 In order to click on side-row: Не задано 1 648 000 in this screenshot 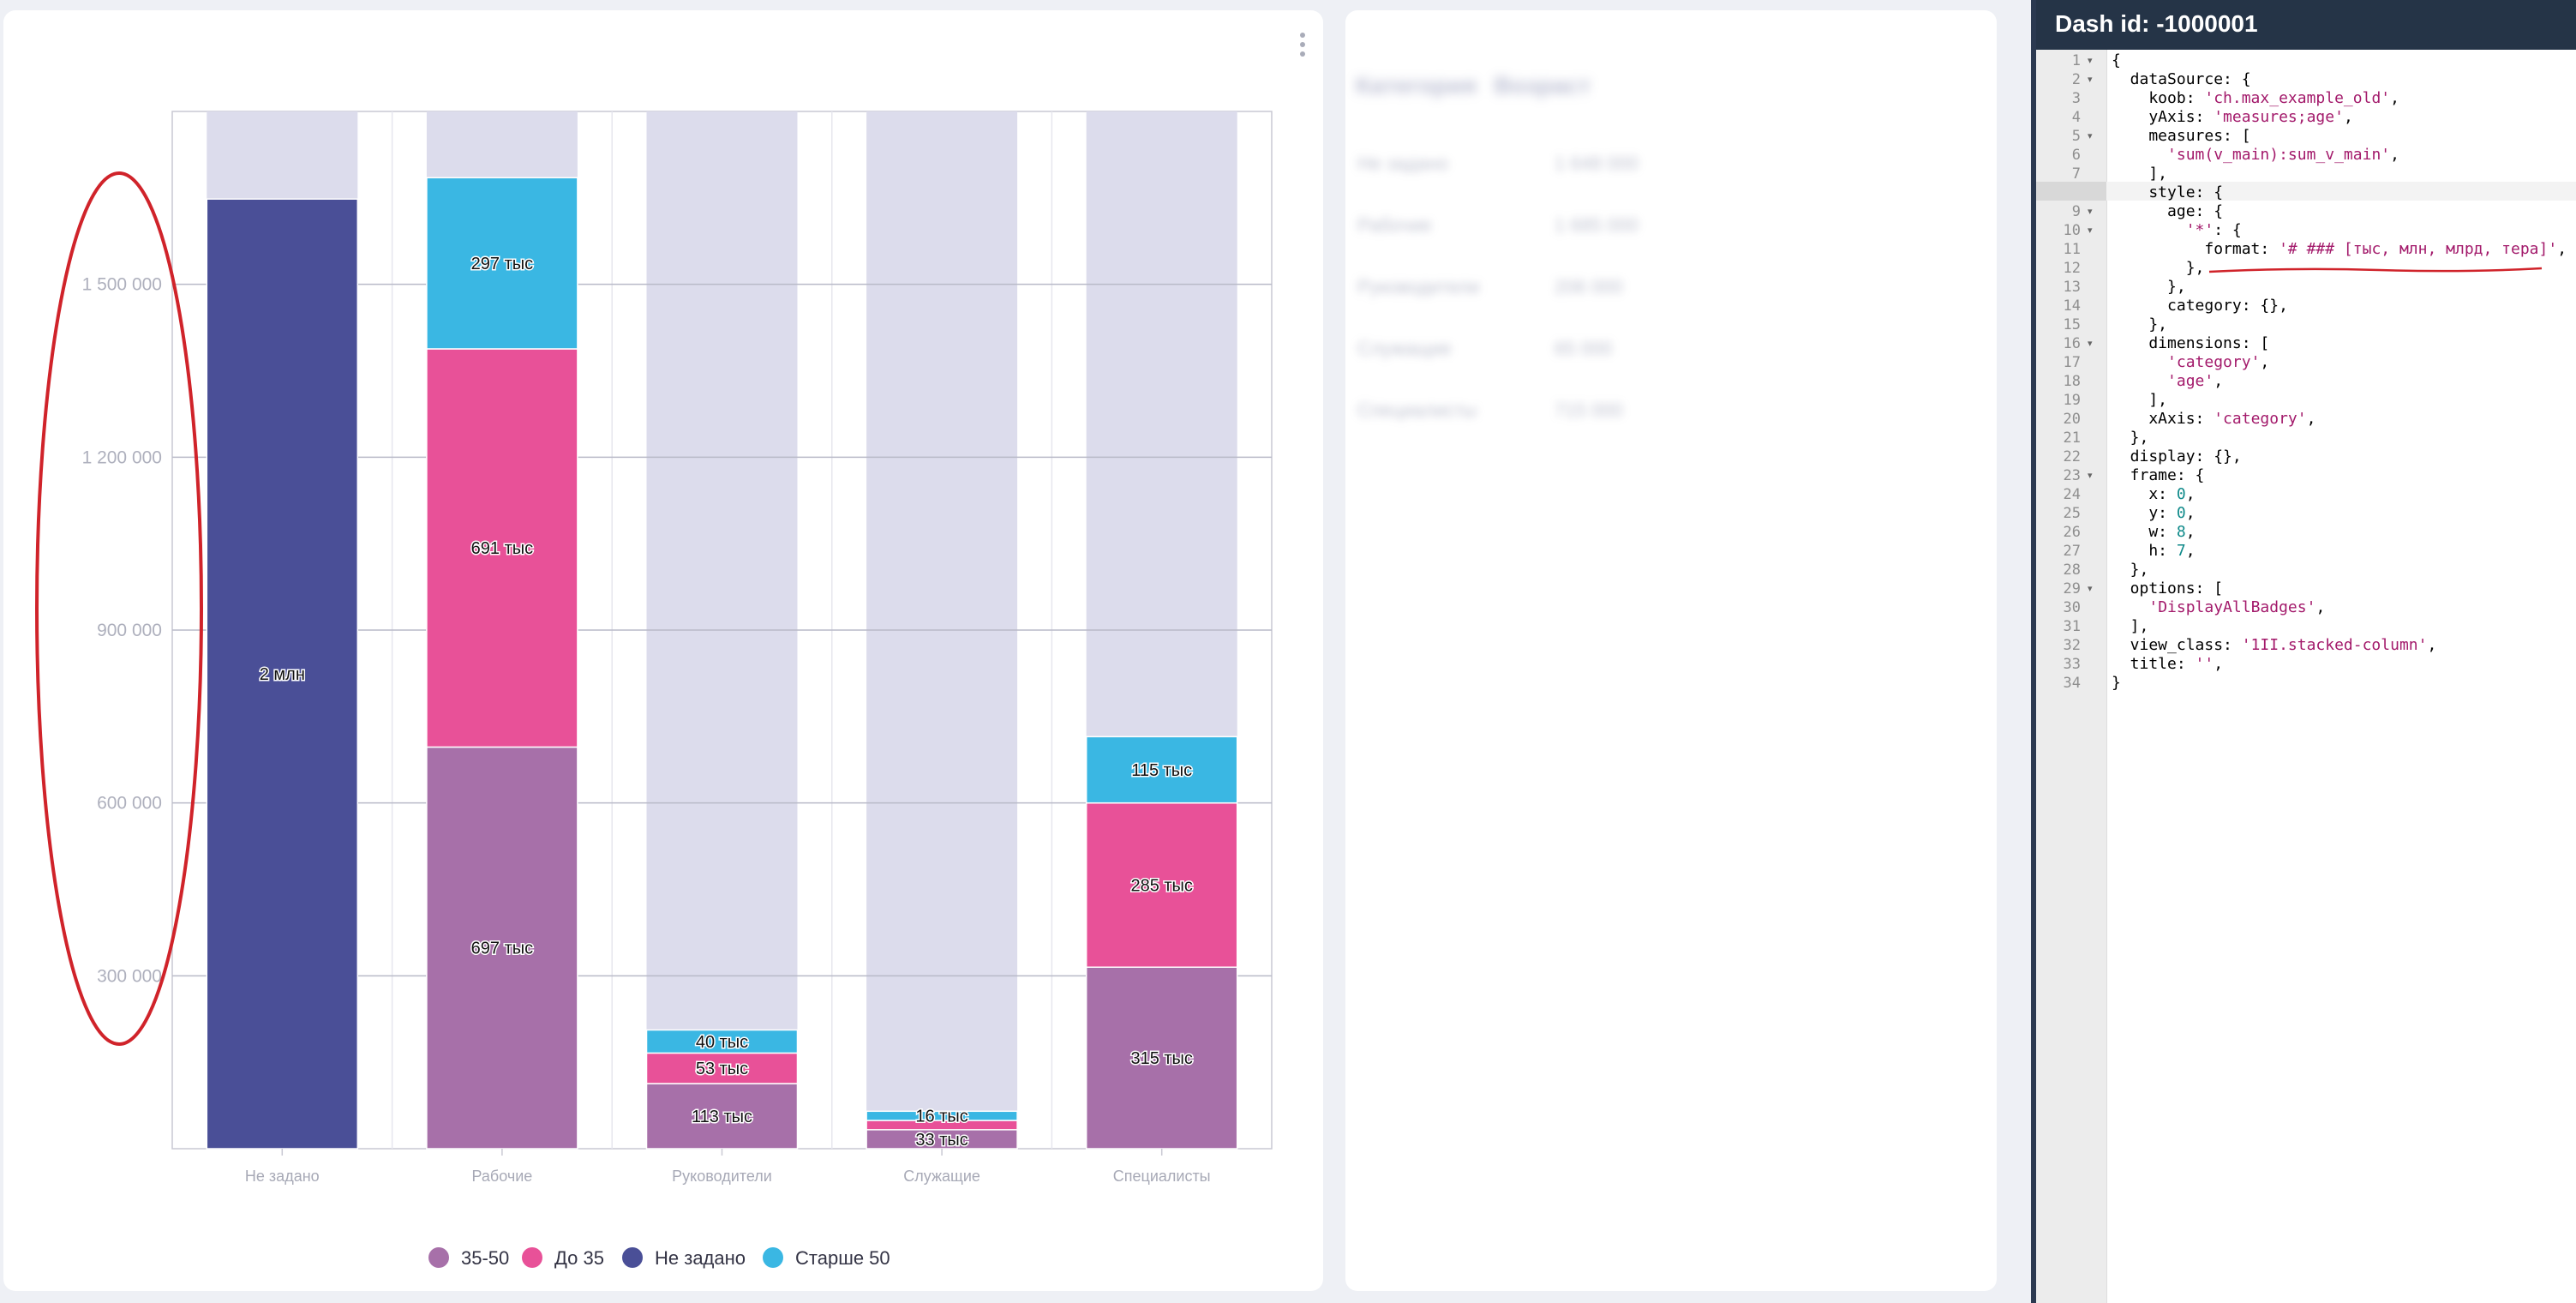, I will do `click(1515, 164)`.